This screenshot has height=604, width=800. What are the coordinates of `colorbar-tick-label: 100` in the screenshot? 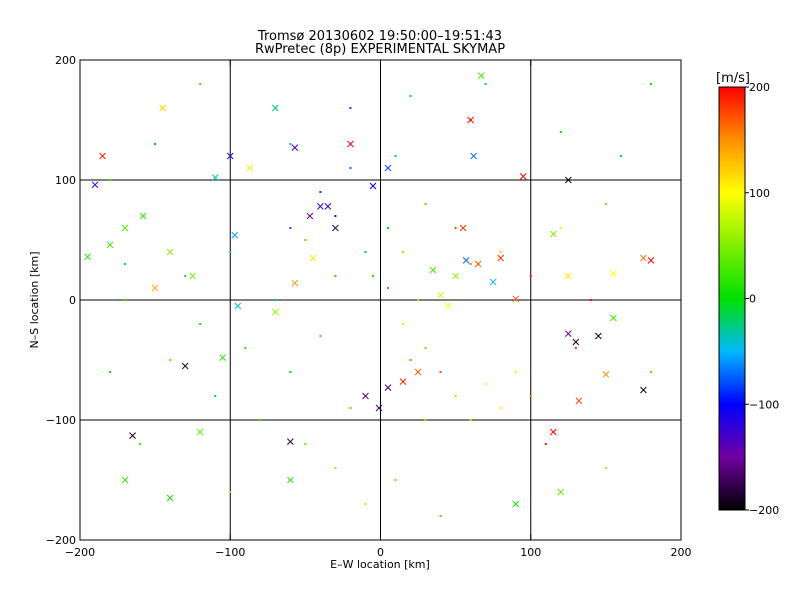 It's located at (759, 193).